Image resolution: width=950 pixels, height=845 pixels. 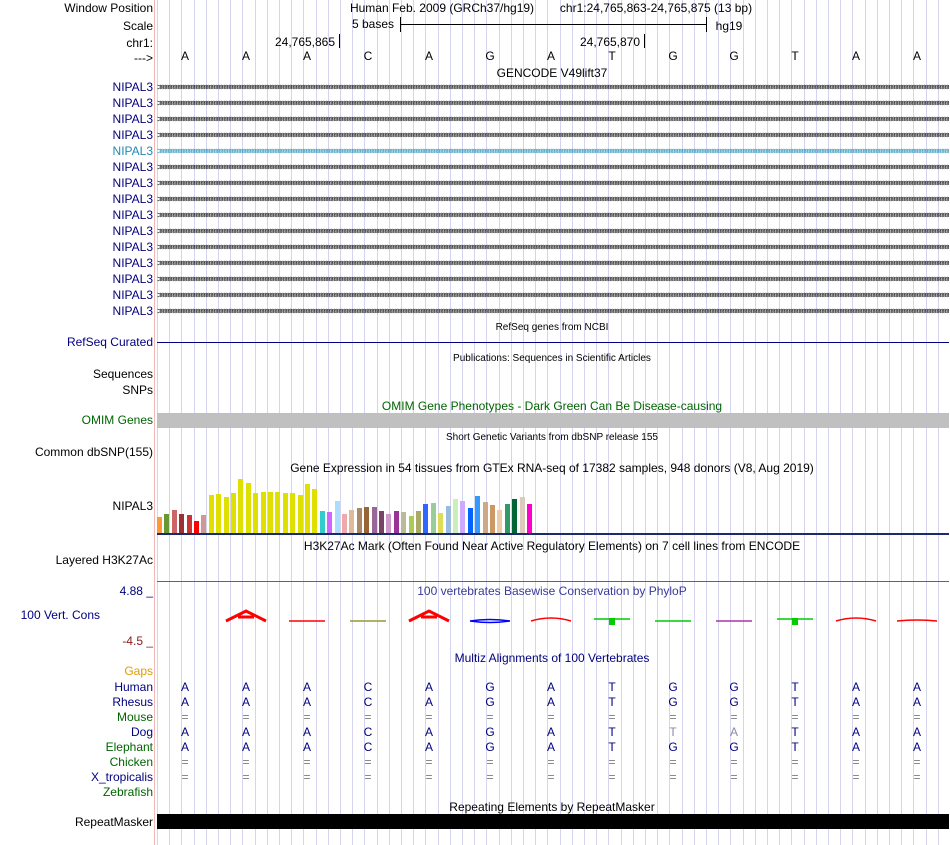 What do you see at coordinates (131, 762) in the screenshot?
I see `multiz-species-label: Chicken` at bounding box center [131, 762].